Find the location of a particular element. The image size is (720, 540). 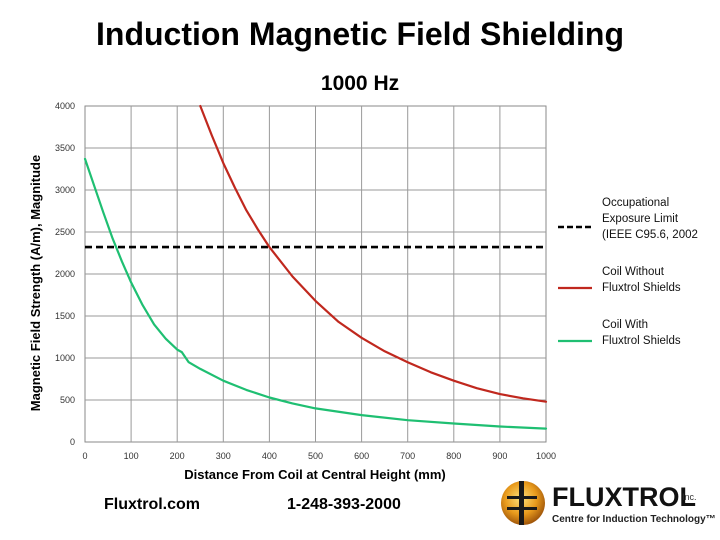

x-tick-label: 200 is located at coordinates (177, 456).